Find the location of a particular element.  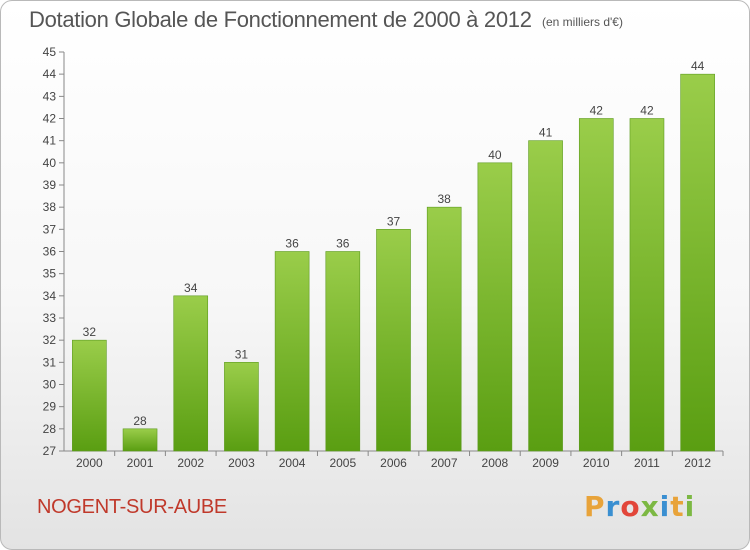

x-tick-label: 2009 is located at coordinates (545, 463).